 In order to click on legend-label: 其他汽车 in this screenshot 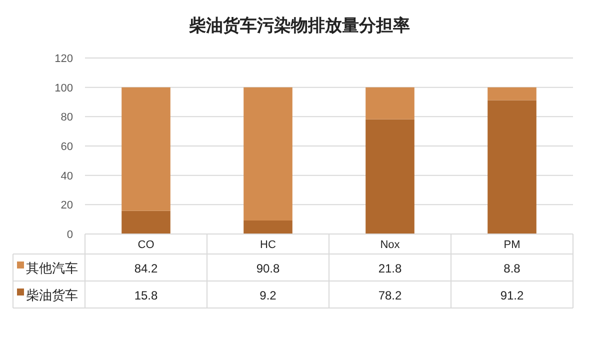, I will do `click(52, 268)`.